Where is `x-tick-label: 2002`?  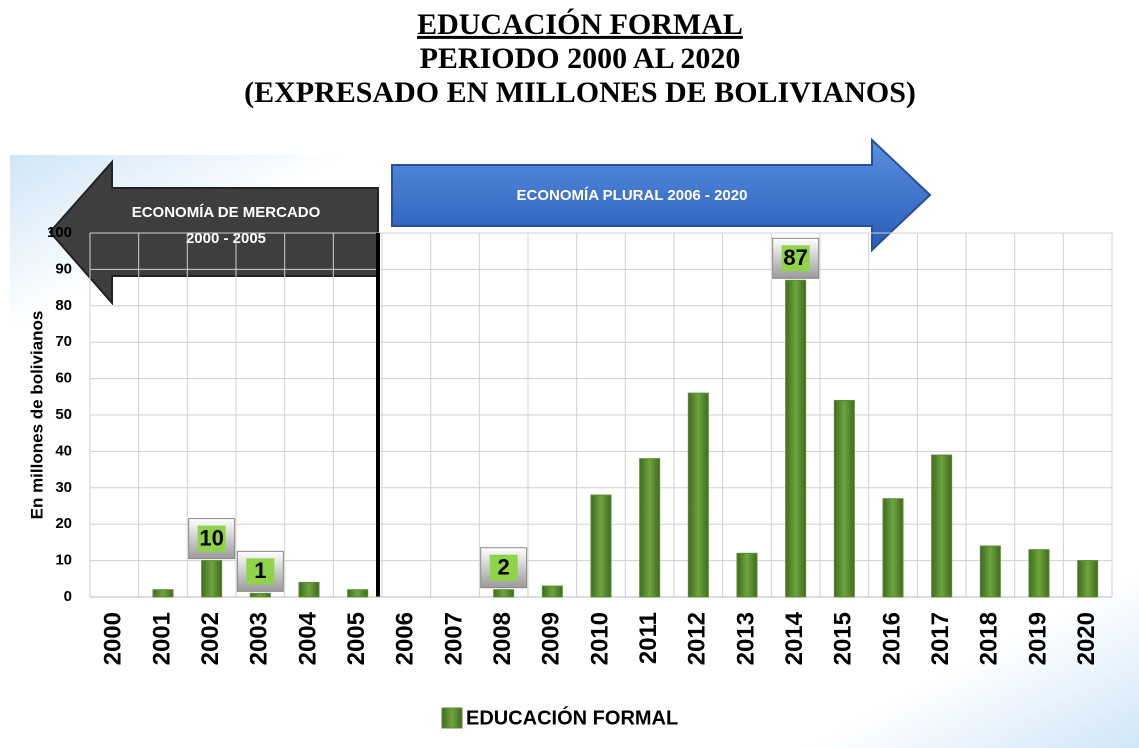
x-tick-label: 2002 is located at coordinates (210, 638).